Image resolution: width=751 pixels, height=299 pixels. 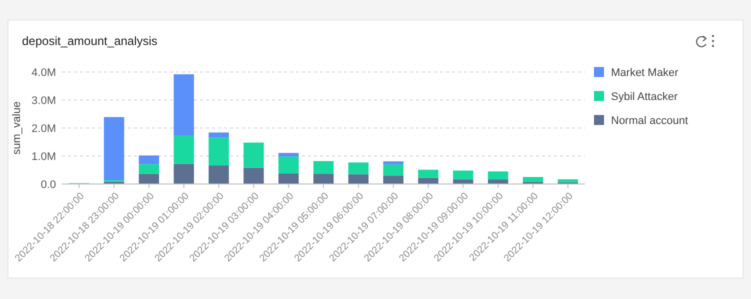 What do you see at coordinates (48, 184) in the screenshot?
I see `y-tick-label: 0.0` at bounding box center [48, 184].